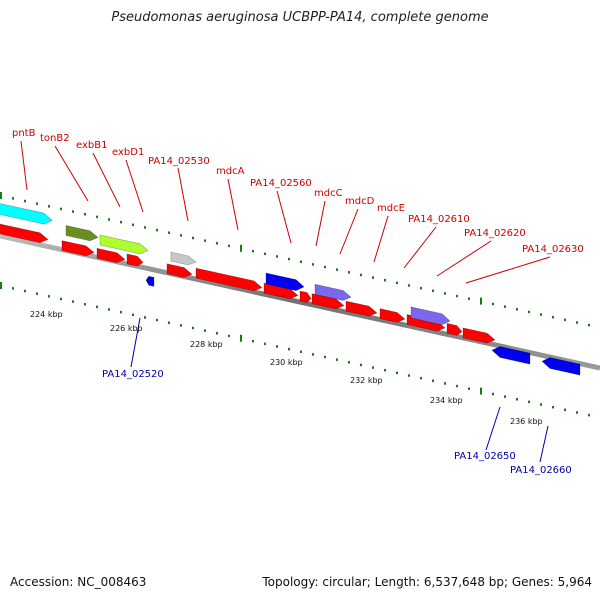 The width and height of the screenshot is (600, 600). Describe the element at coordinates (128, 152) in the screenshot. I see `gene-label-exbD1: exbD1` at that location.